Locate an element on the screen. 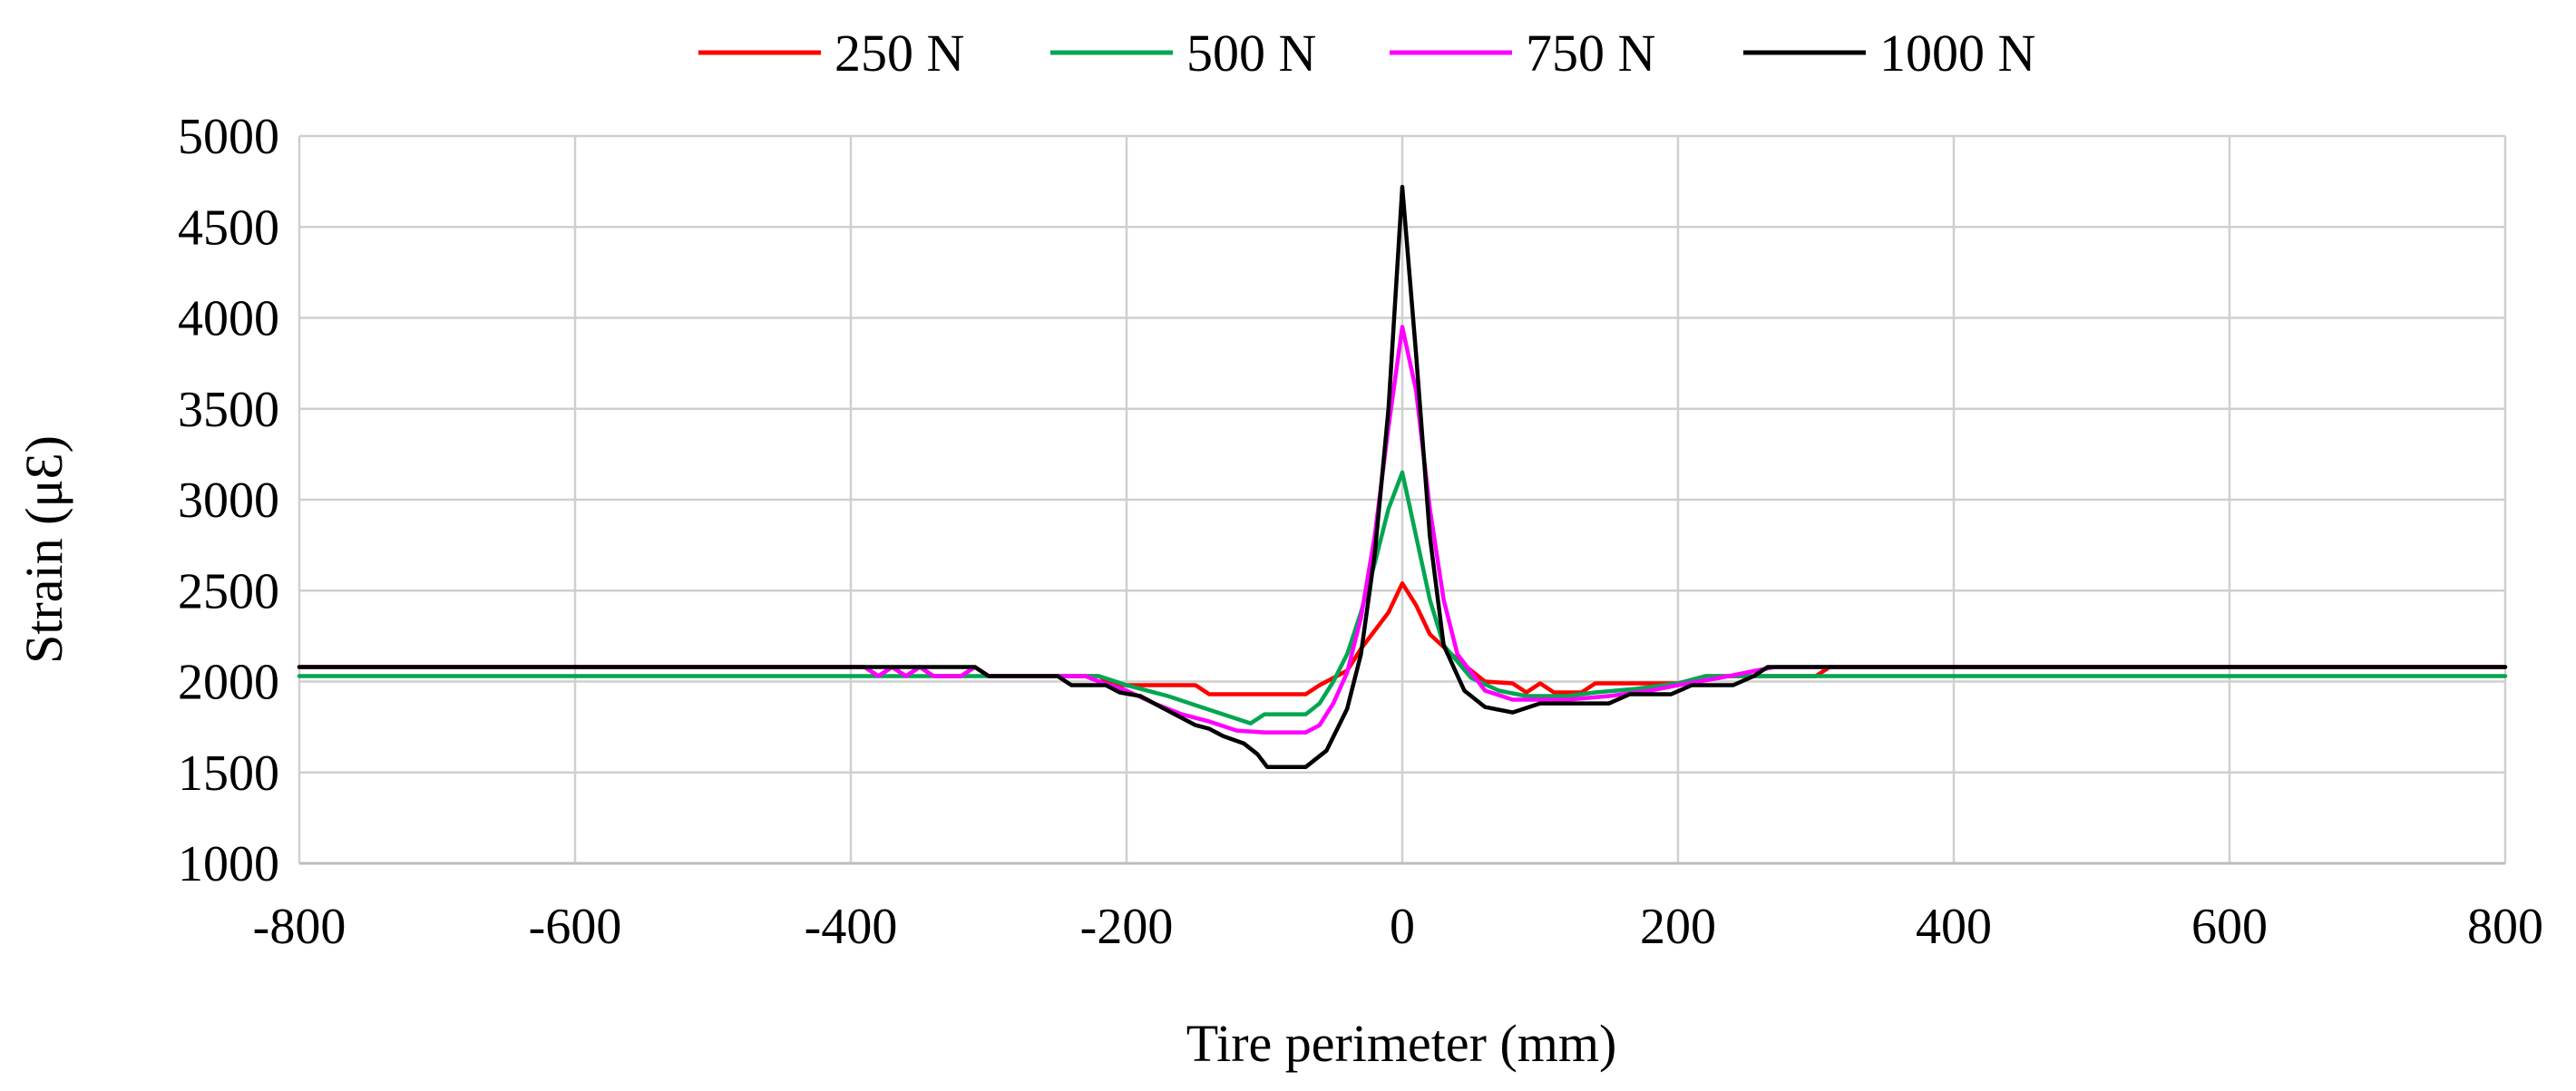 The height and width of the screenshot is (1091, 2576). x-axis-title: Tire perimeter (mm) is located at coordinates (1401, 1043).